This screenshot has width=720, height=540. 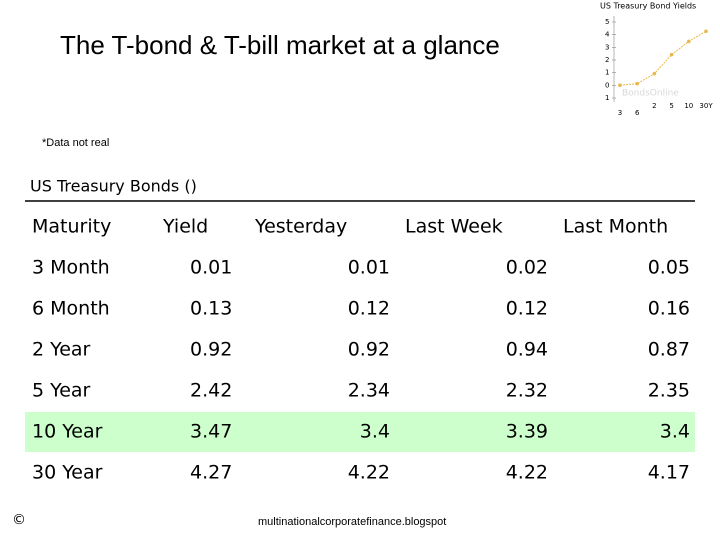 What do you see at coordinates (113, 186) in the screenshot?
I see `table-caption: US Treasury Bonds ()` at bounding box center [113, 186].